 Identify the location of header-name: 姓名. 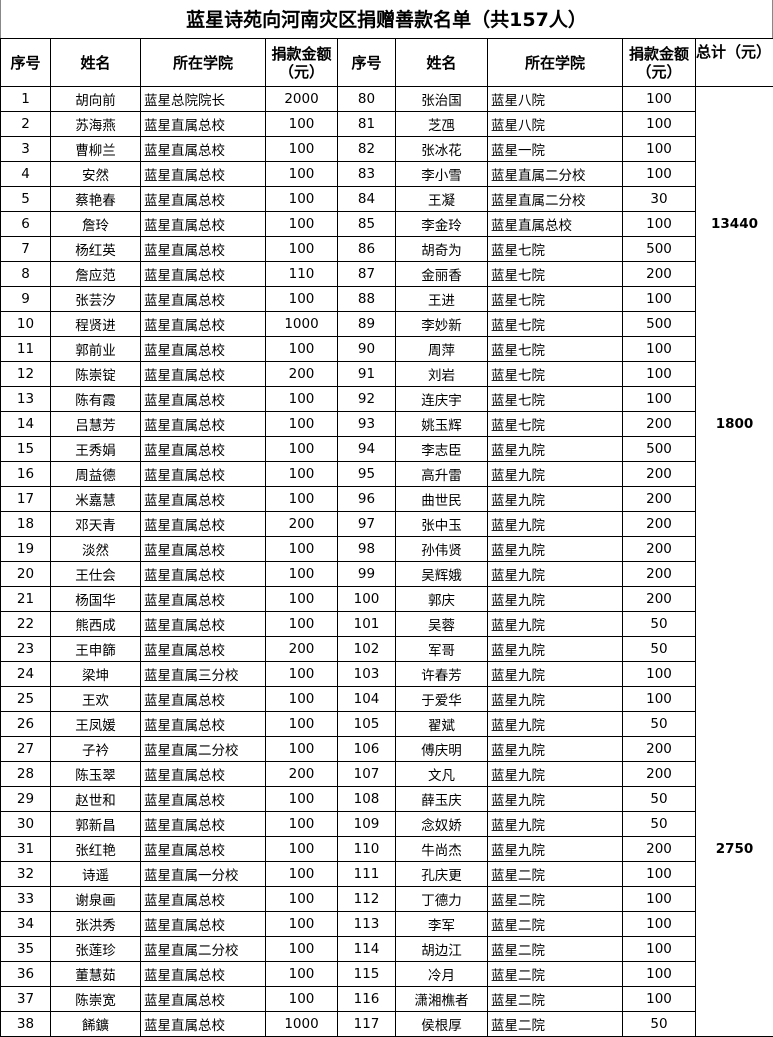
(96, 63).